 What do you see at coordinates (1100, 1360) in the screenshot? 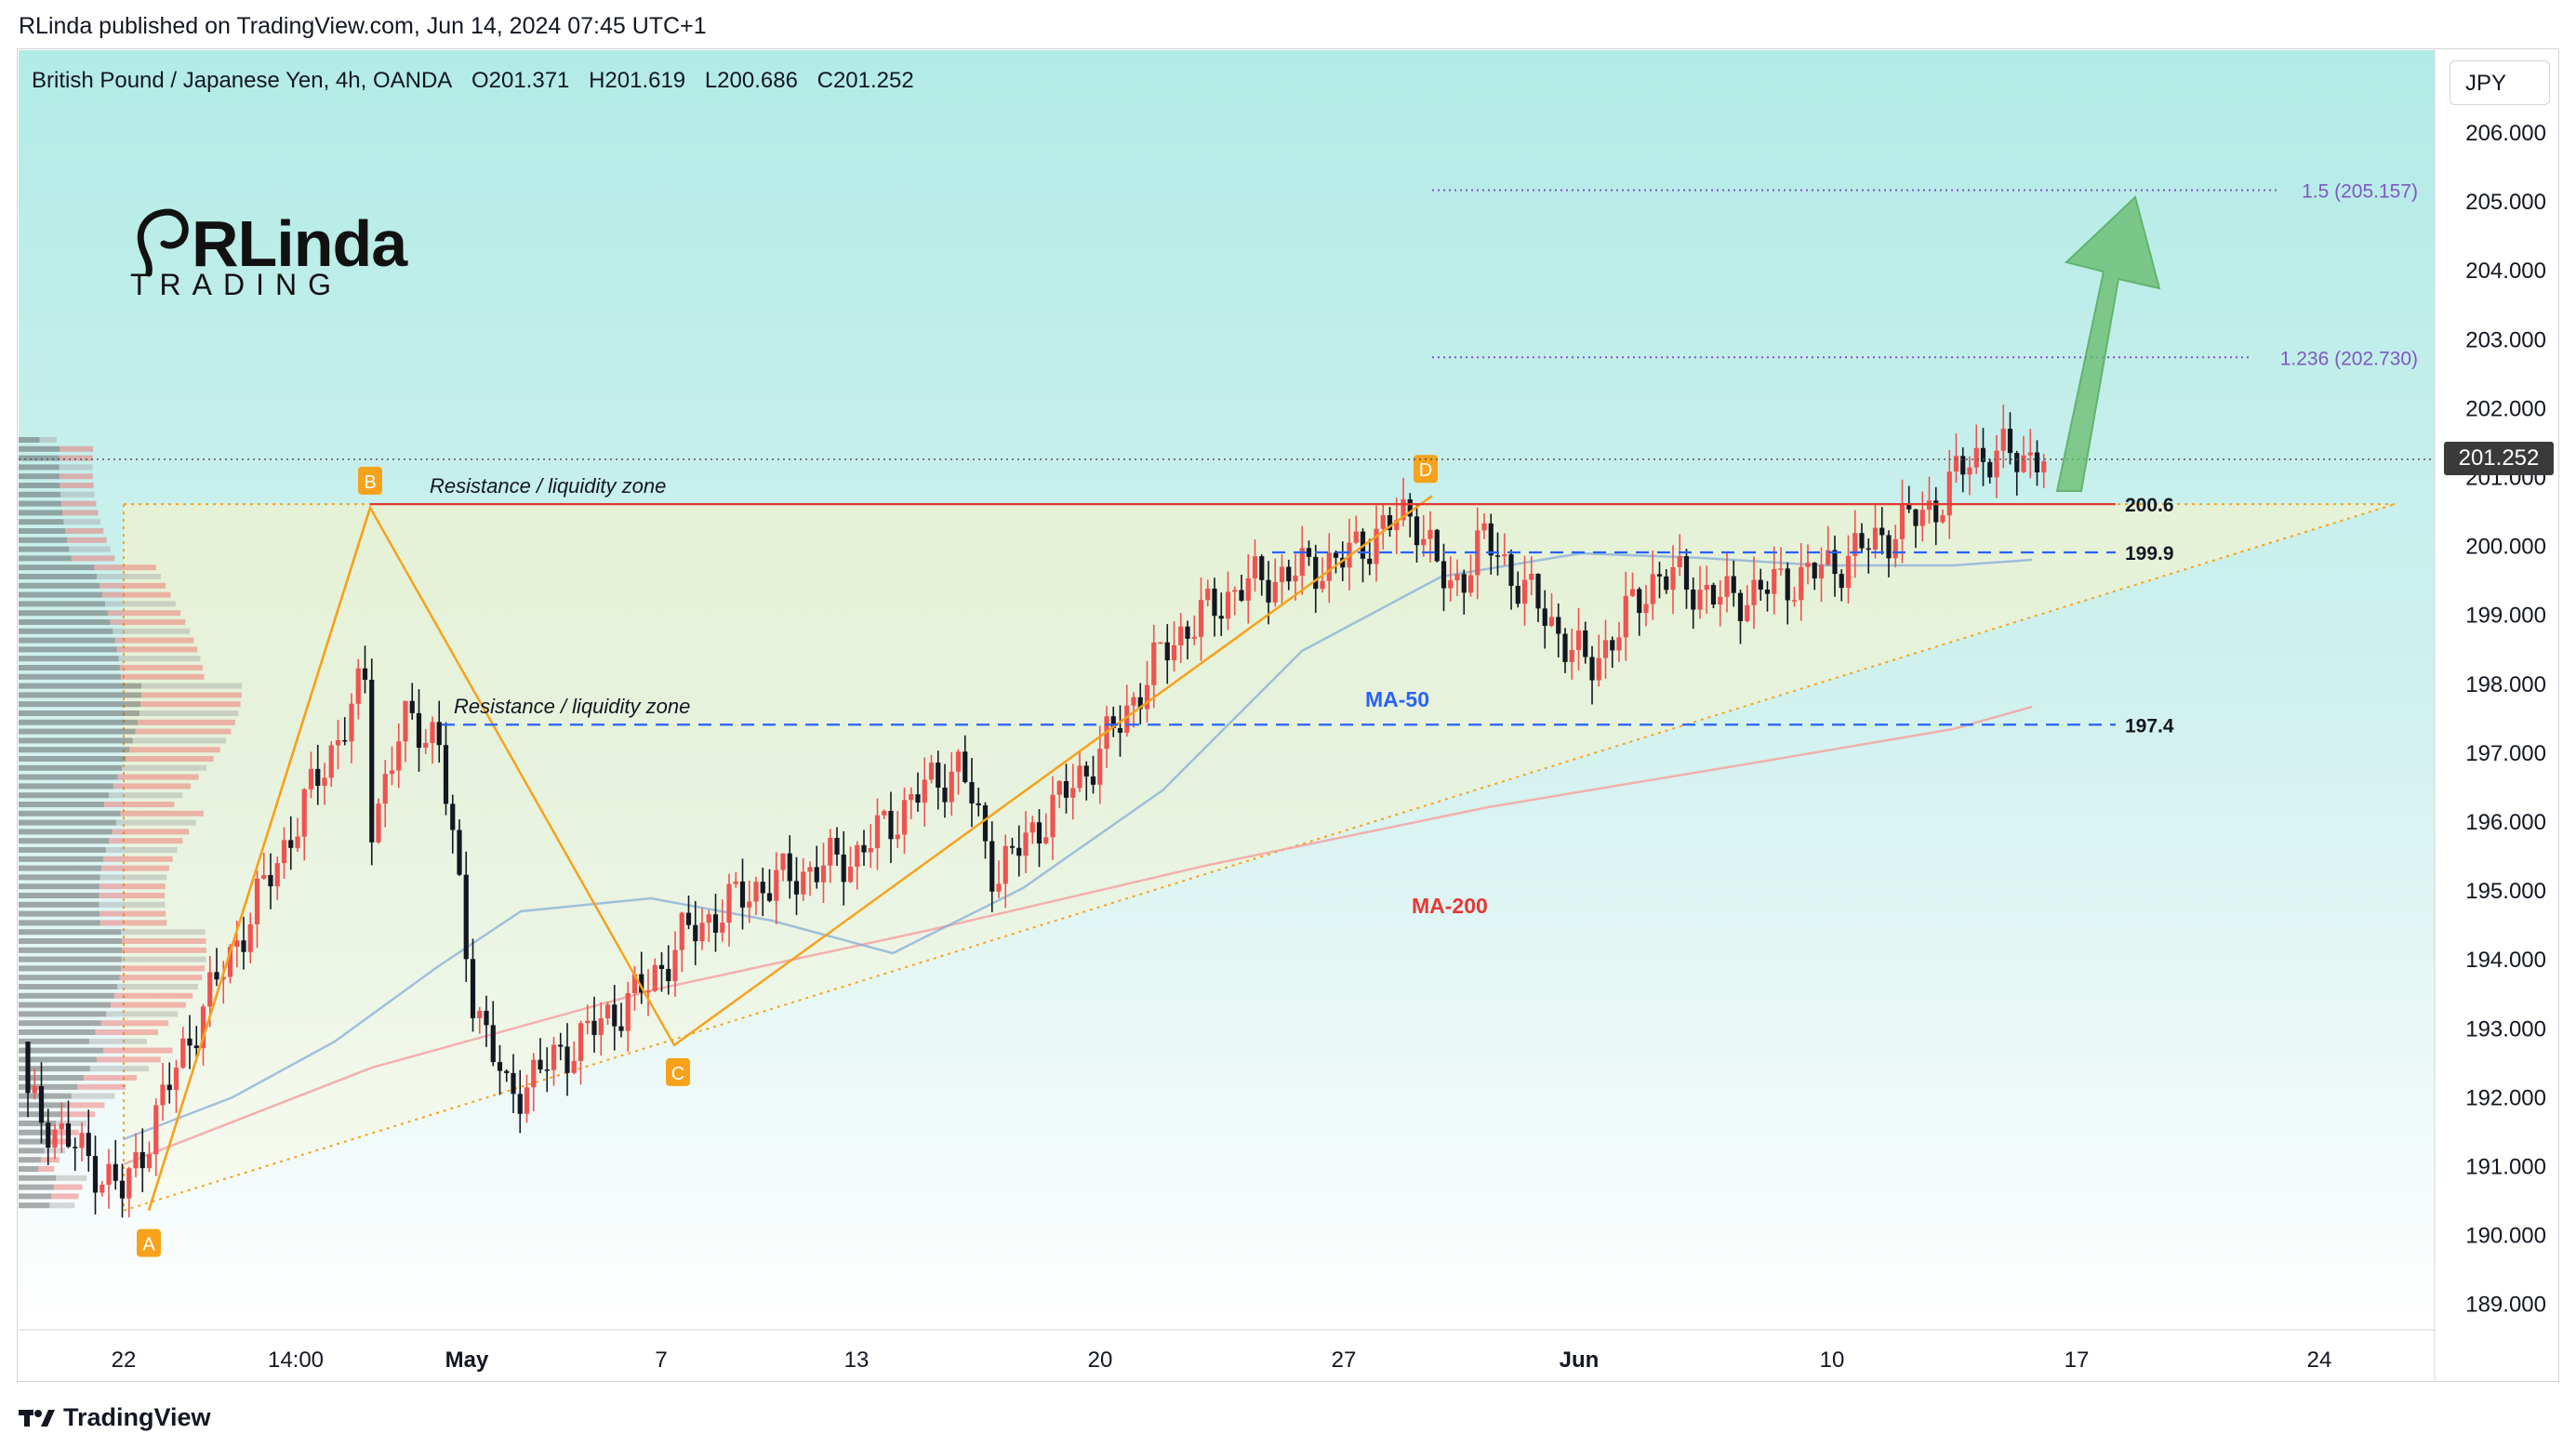
I see `x-tick-label: 20` at bounding box center [1100, 1360].